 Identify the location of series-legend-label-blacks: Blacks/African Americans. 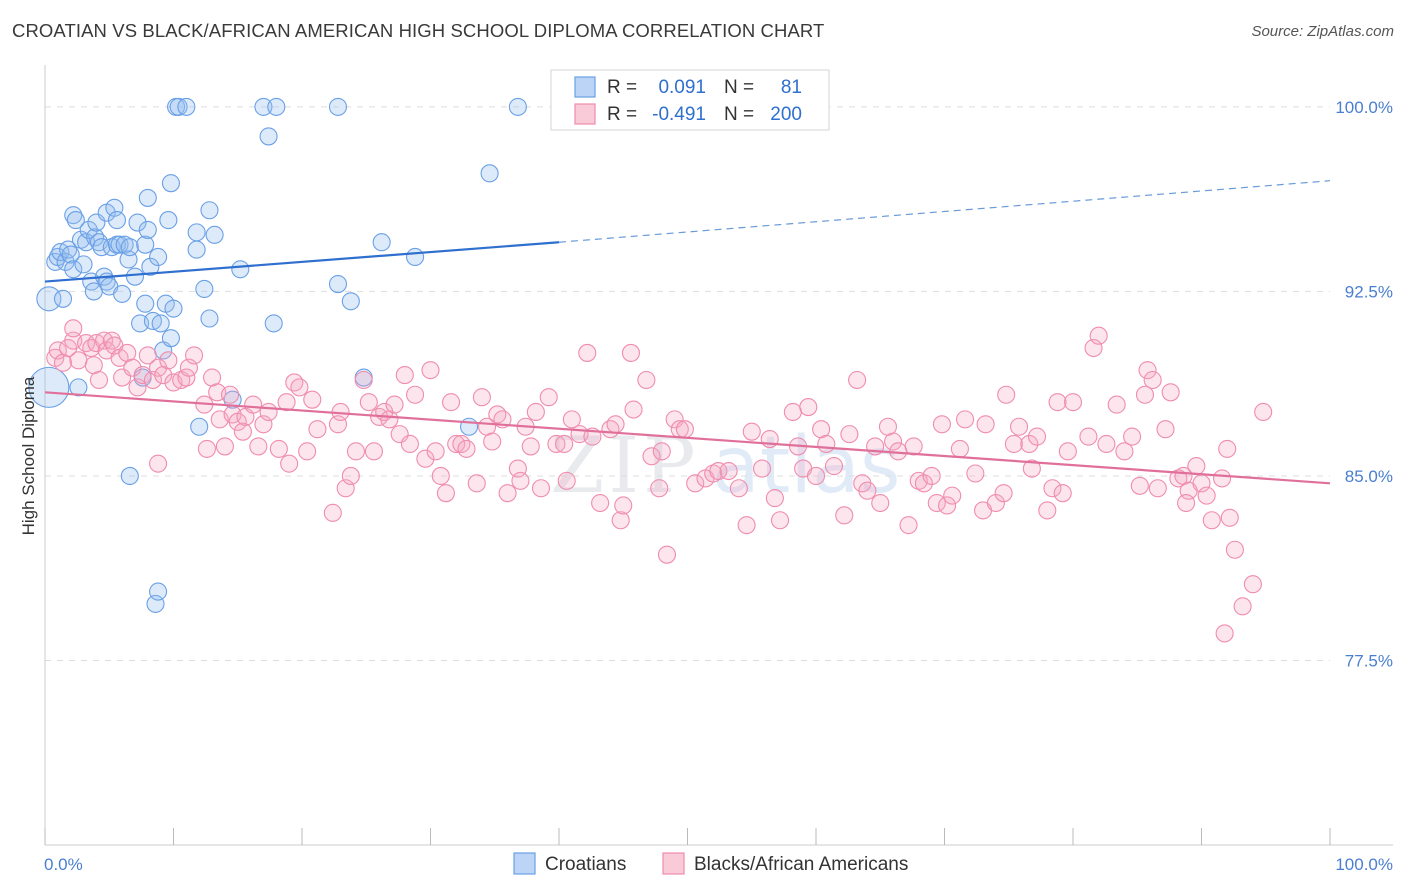
(801, 864).